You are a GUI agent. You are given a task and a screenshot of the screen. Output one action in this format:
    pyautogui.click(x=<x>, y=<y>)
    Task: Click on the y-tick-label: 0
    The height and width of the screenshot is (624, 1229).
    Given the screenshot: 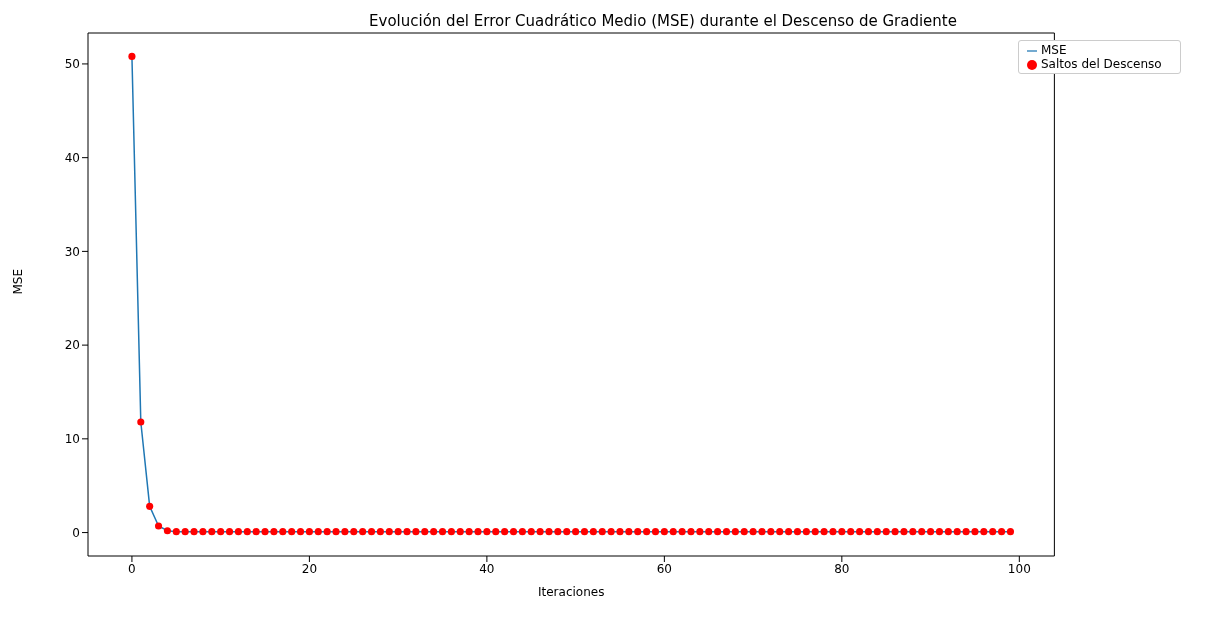 What is the action you would take?
    pyautogui.click(x=76, y=532)
    